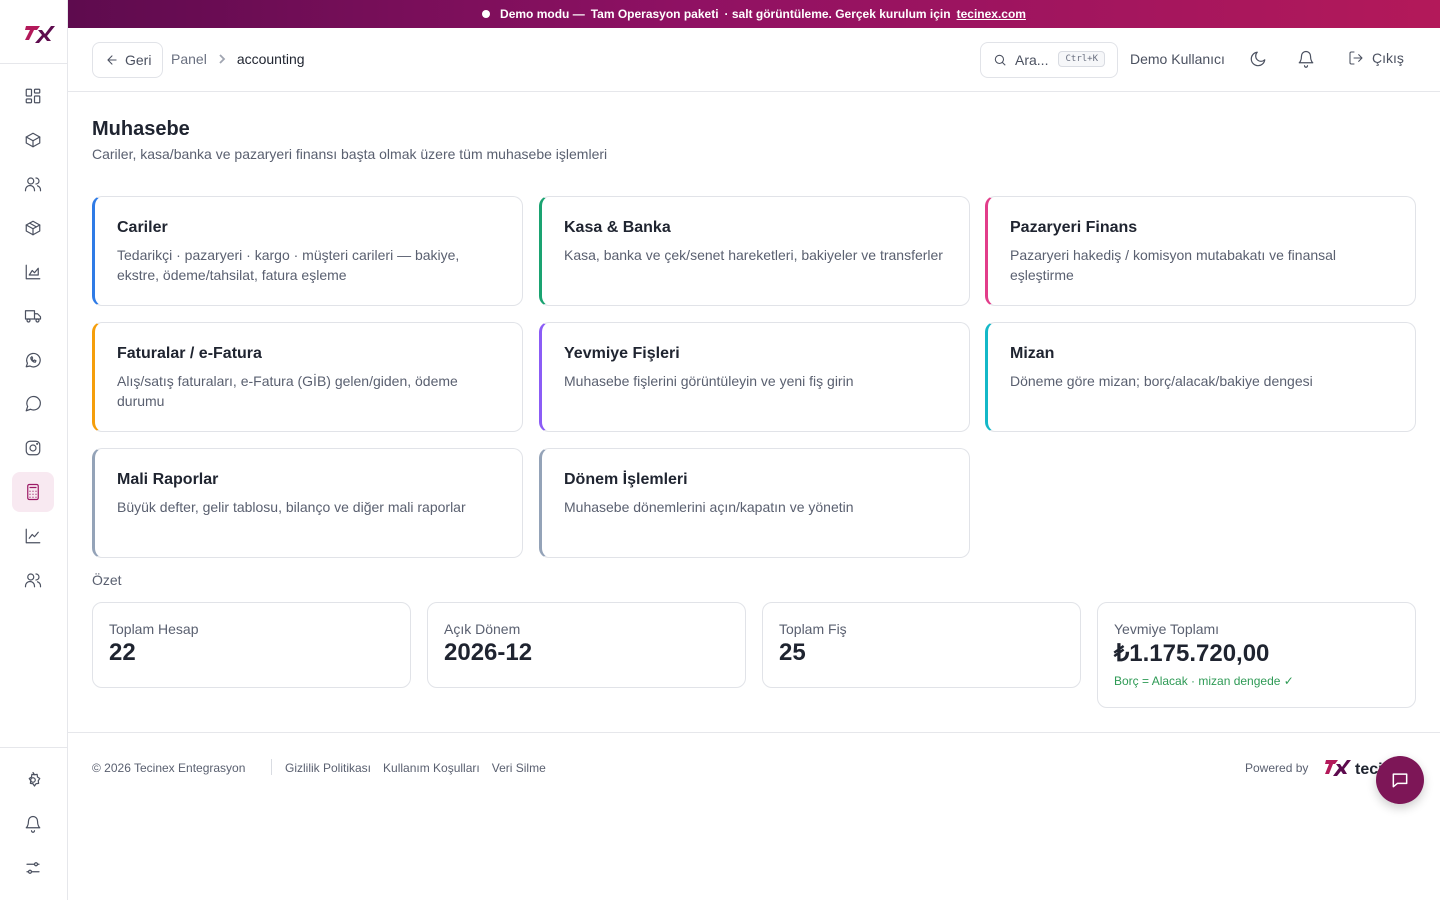 This screenshot has width=1440, height=900. Describe the element at coordinates (169, 768) in the screenshot. I see `footer-copyright: © 2026 Tecinex Entegrasyon` at that location.